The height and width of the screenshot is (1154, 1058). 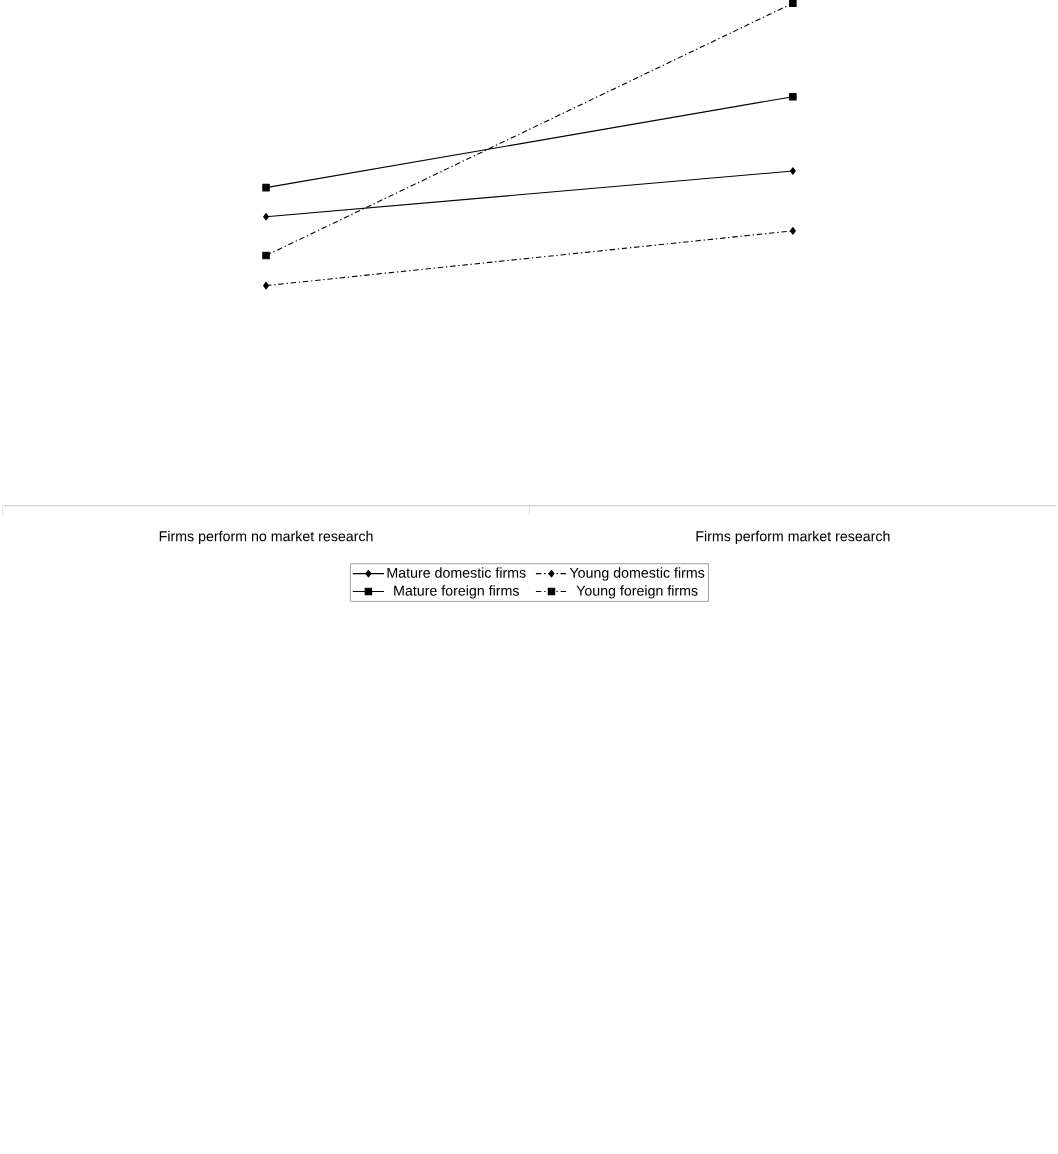 What do you see at coordinates (456, 592) in the screenshot?
I see `legend-label: Mature foreign firms` at bounding box center [456, 592].